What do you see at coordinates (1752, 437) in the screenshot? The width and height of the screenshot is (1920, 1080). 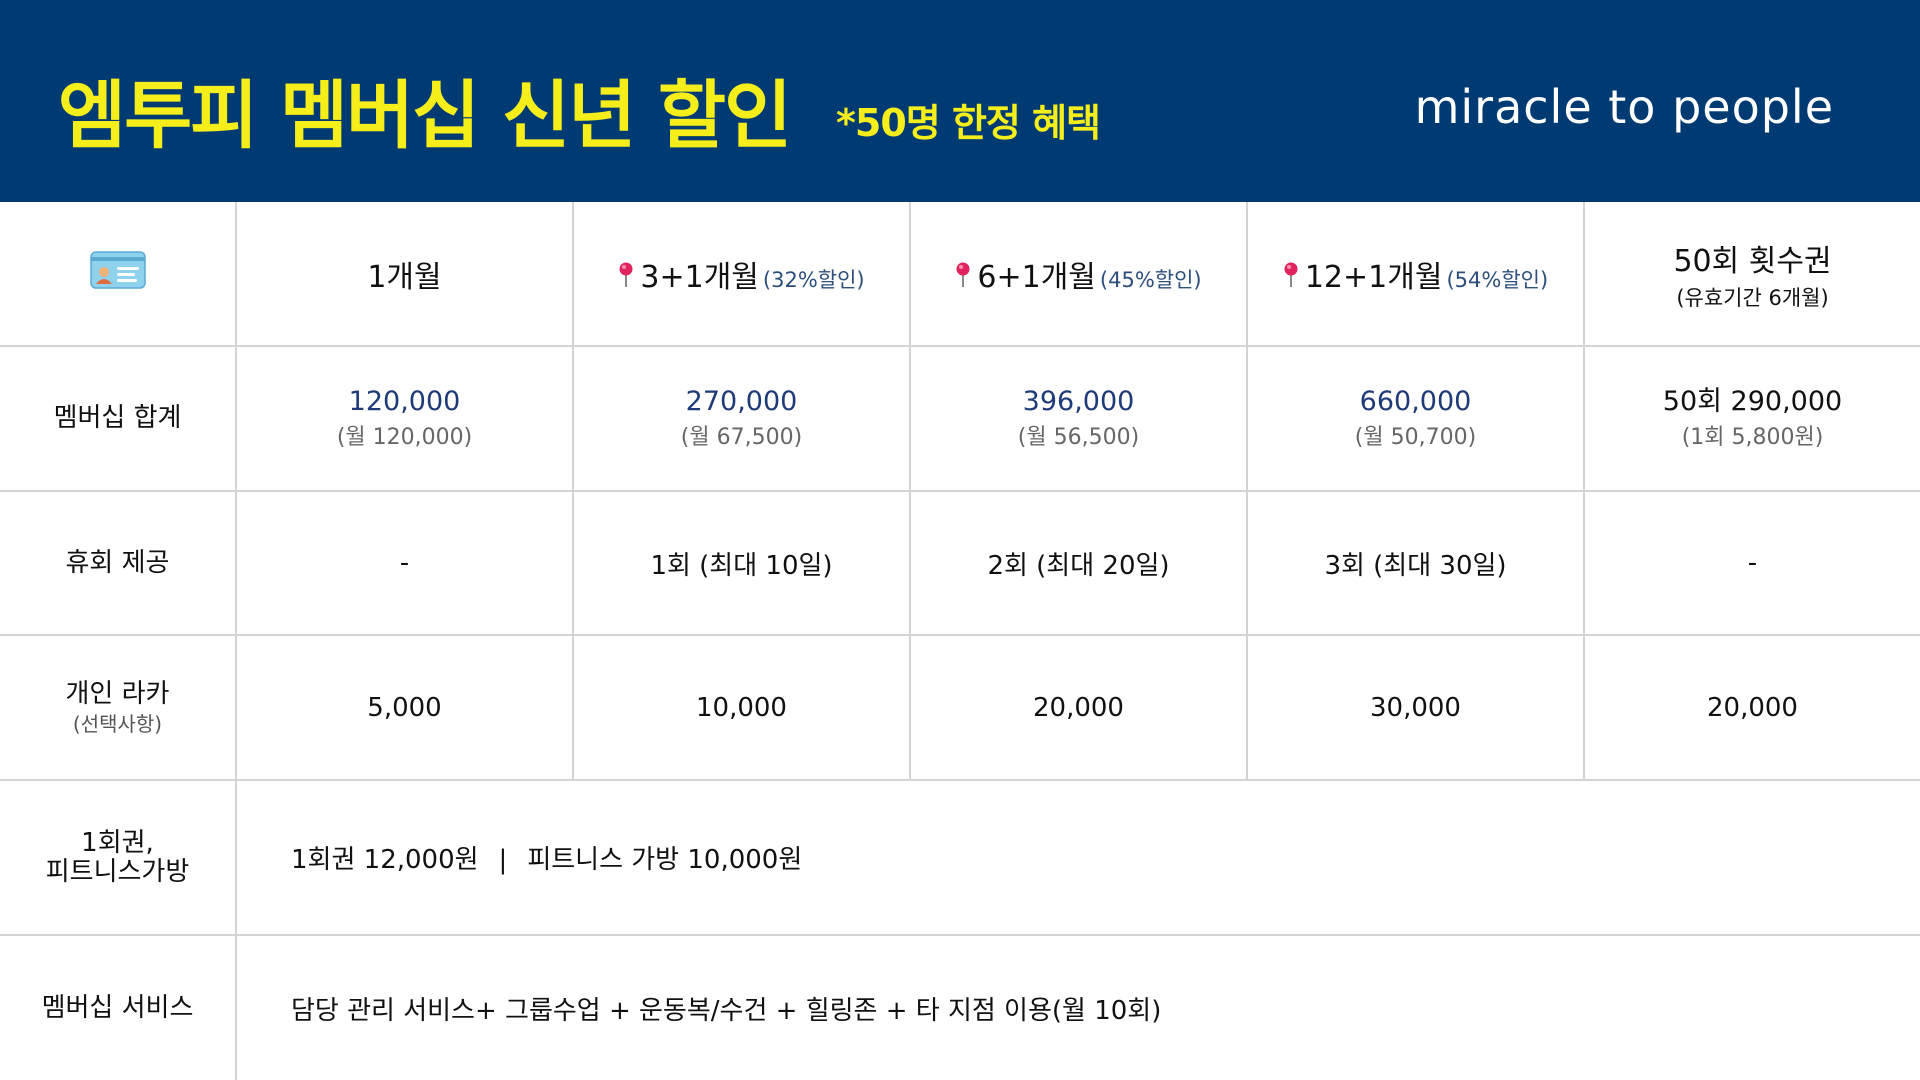 I see `price-per-session: (1회 5,800원)` at bounding box center [1752, 437].